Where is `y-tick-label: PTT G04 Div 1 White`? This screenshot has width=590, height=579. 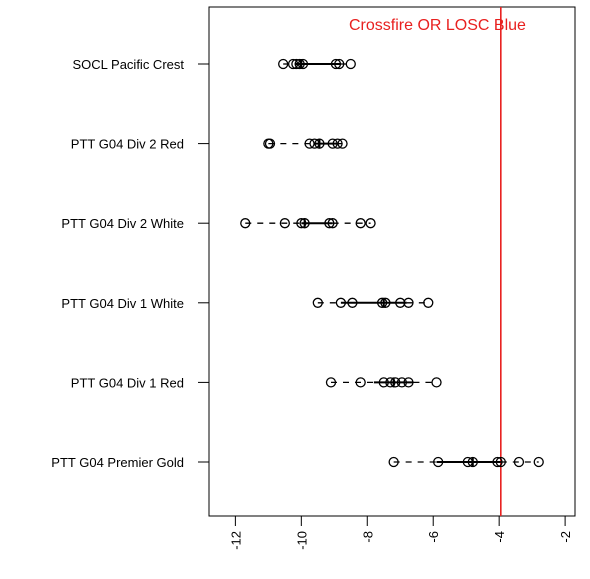
y-tick-label: PTT G04 Div 1 White is located at coordinates (122, 303).